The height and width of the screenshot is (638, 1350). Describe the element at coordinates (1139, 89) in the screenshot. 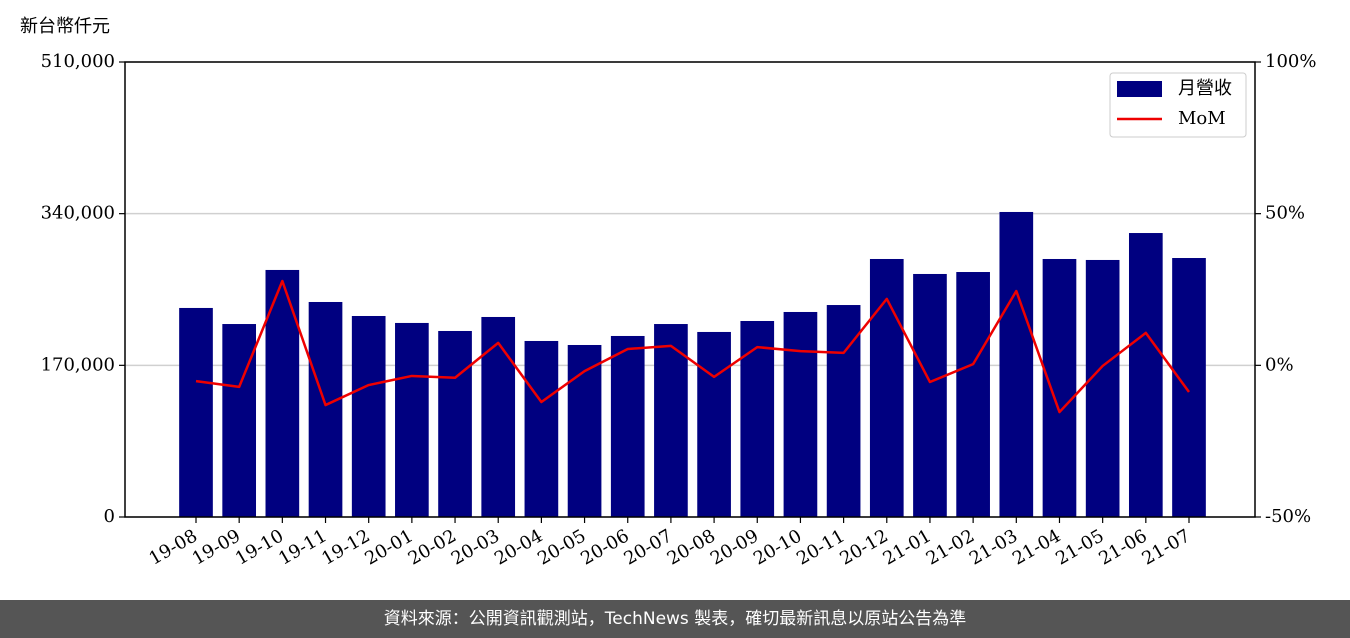

I see `legend-swatch` at that location.